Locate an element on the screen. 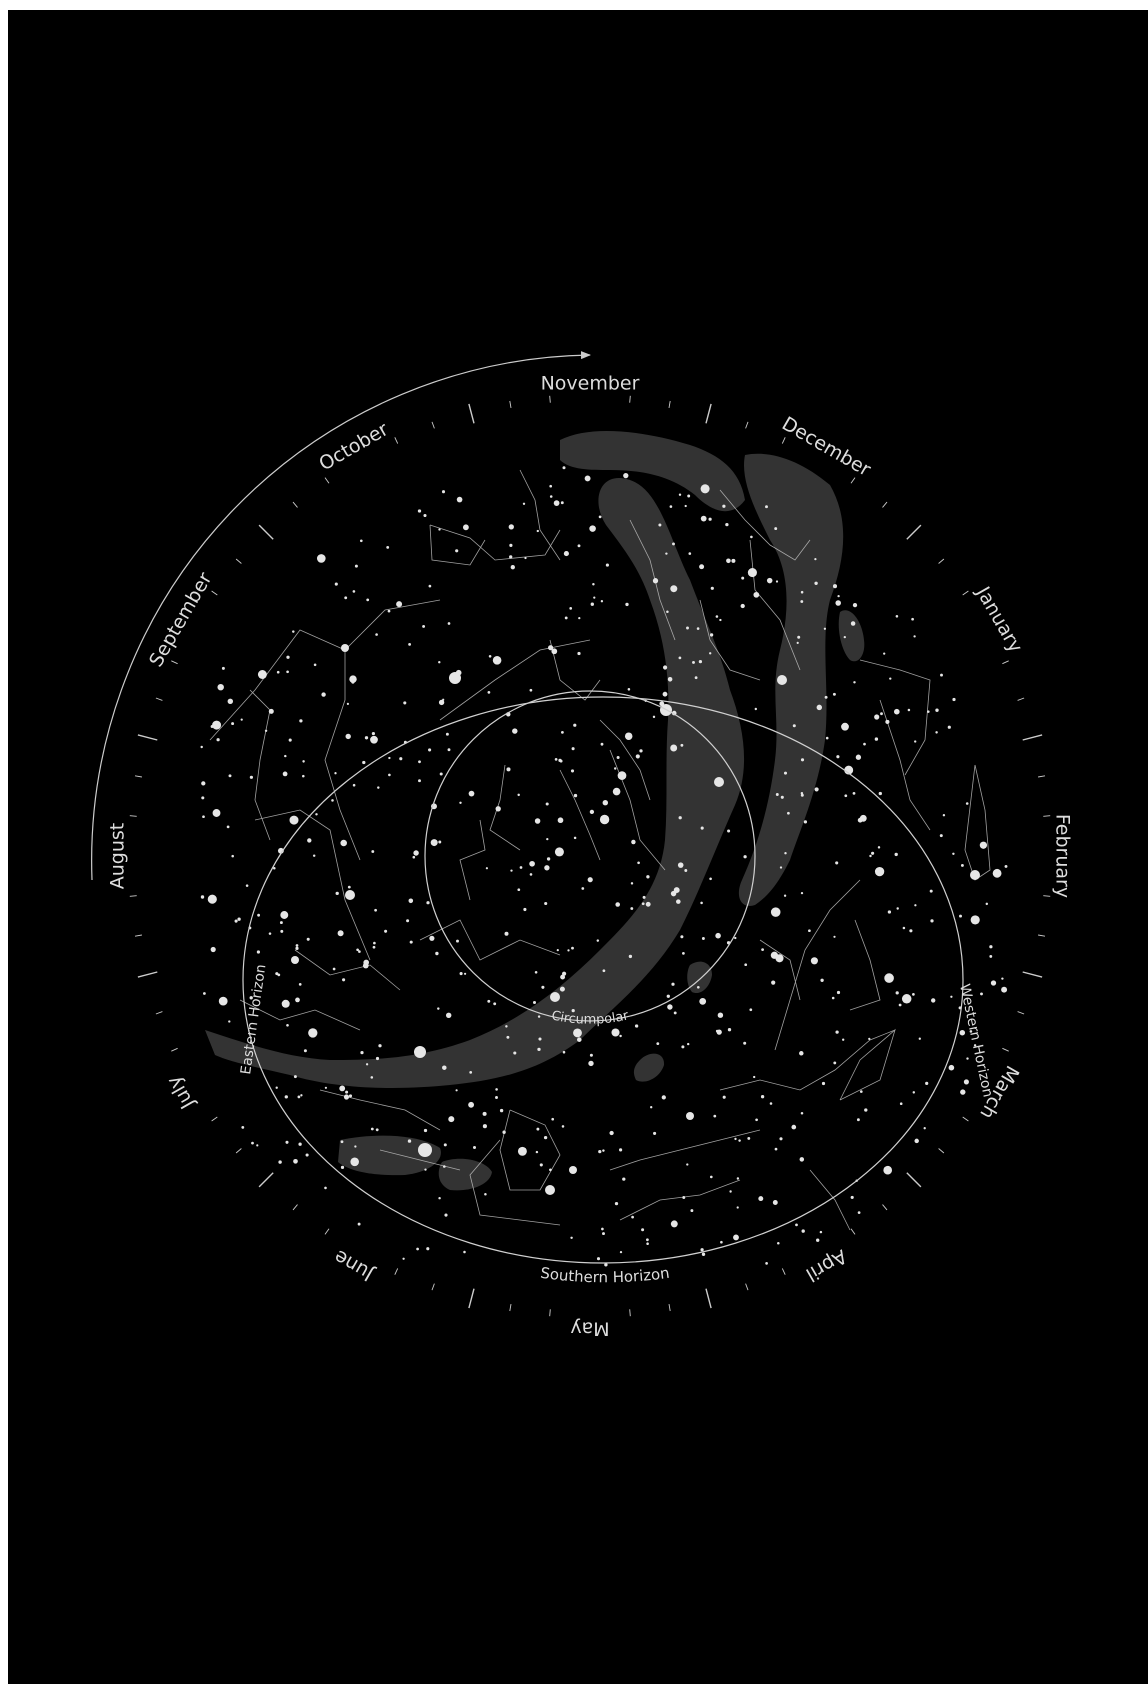  month-label-july: July is located at coordinates (181, 1092).